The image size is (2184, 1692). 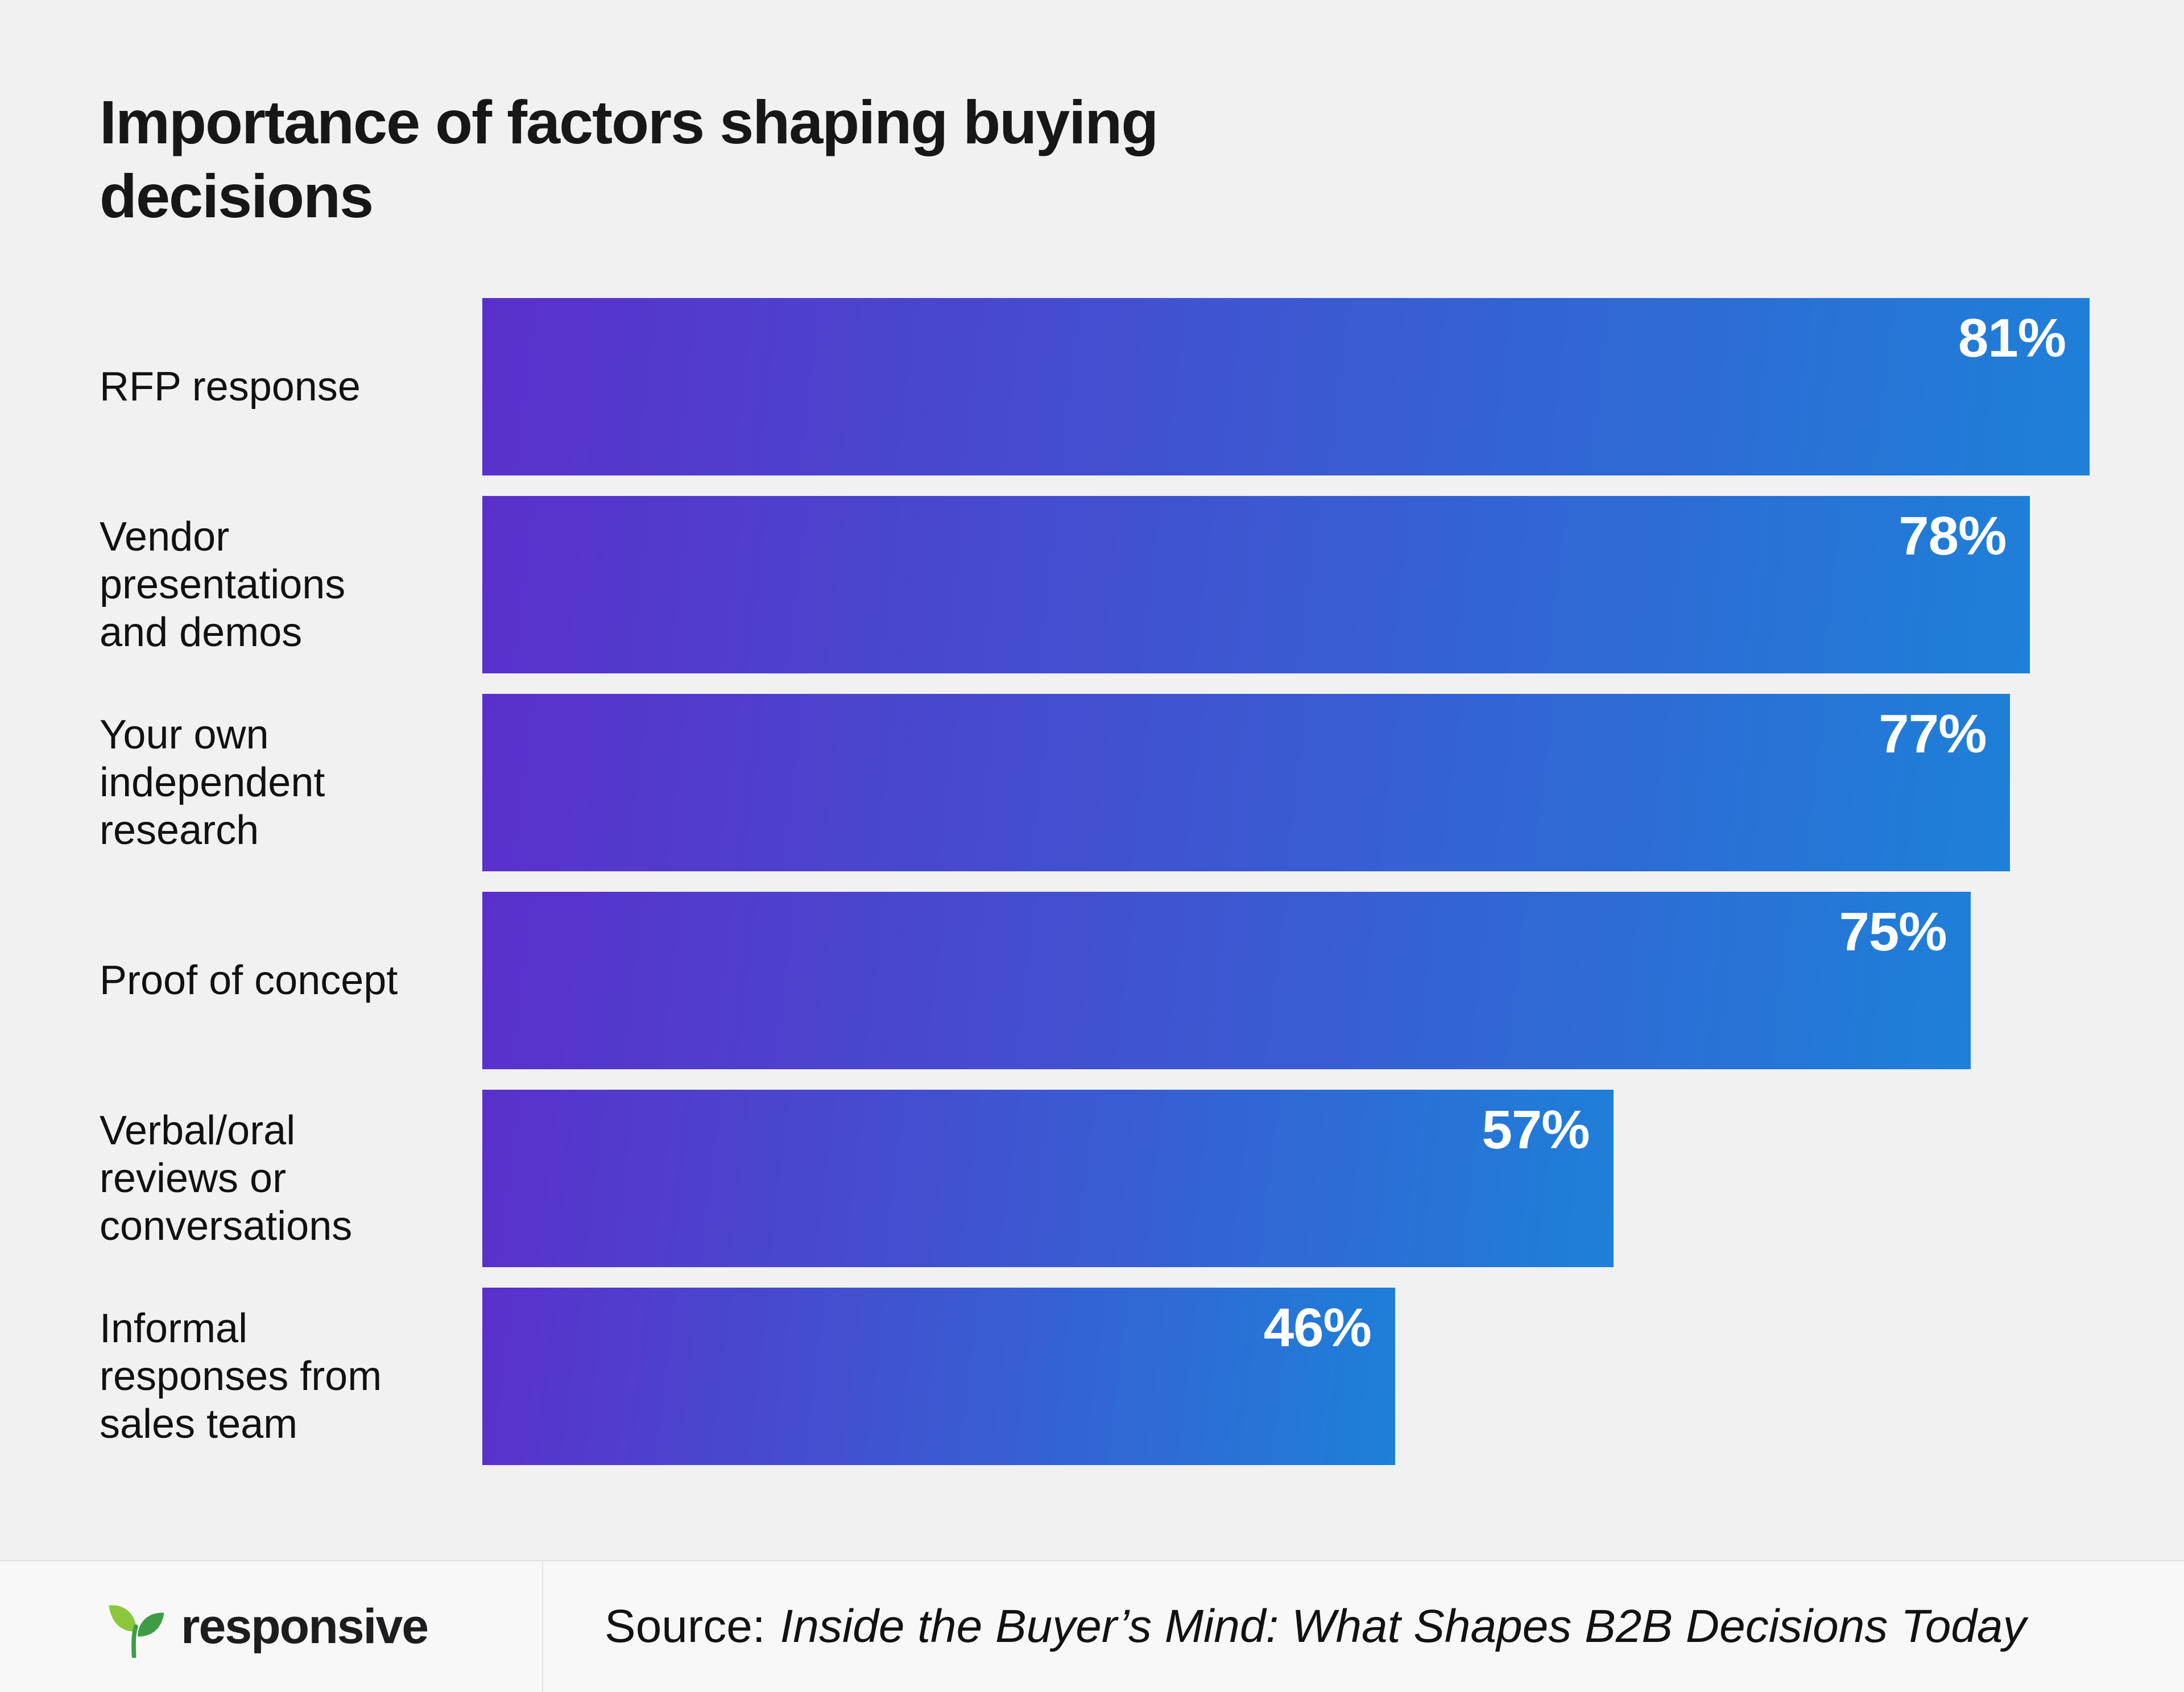 I want to click on bar-row: RFP response 81%, so click(x=1095, y=387).